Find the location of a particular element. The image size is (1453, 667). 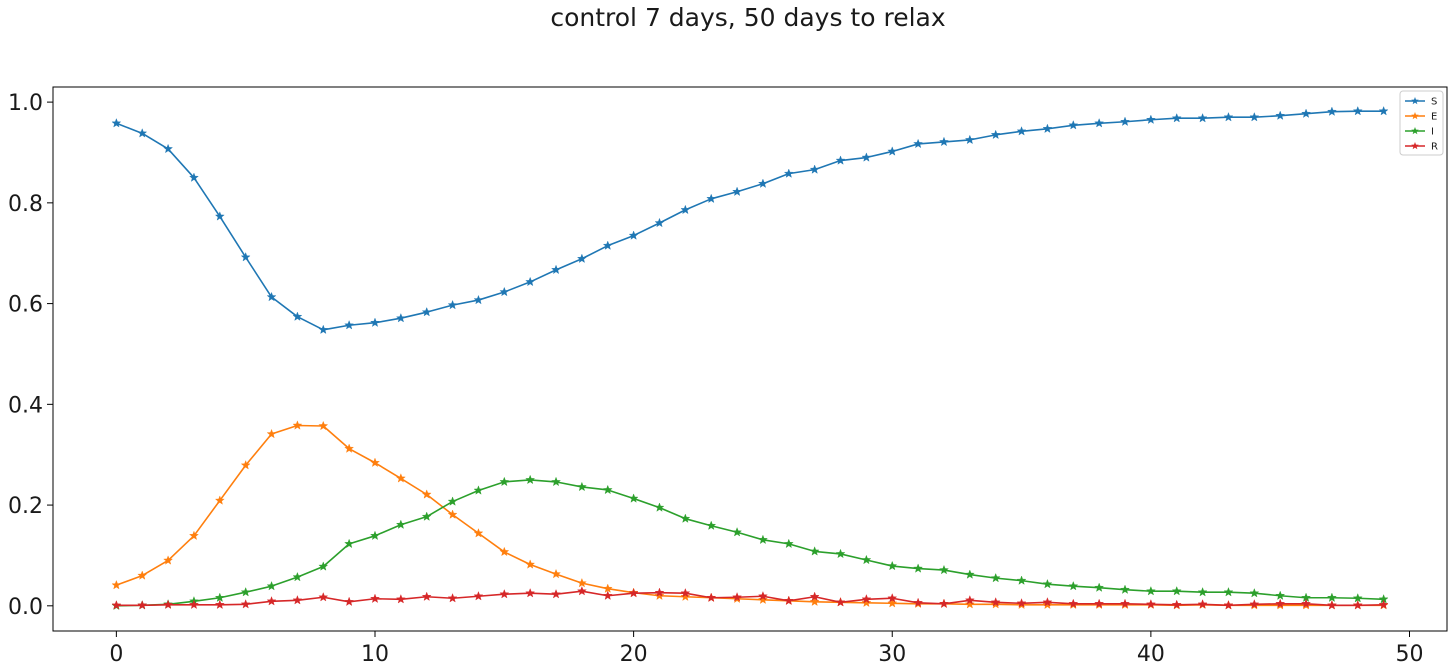

y-tick-label: 1.0 is located at coordinates (25, 103).